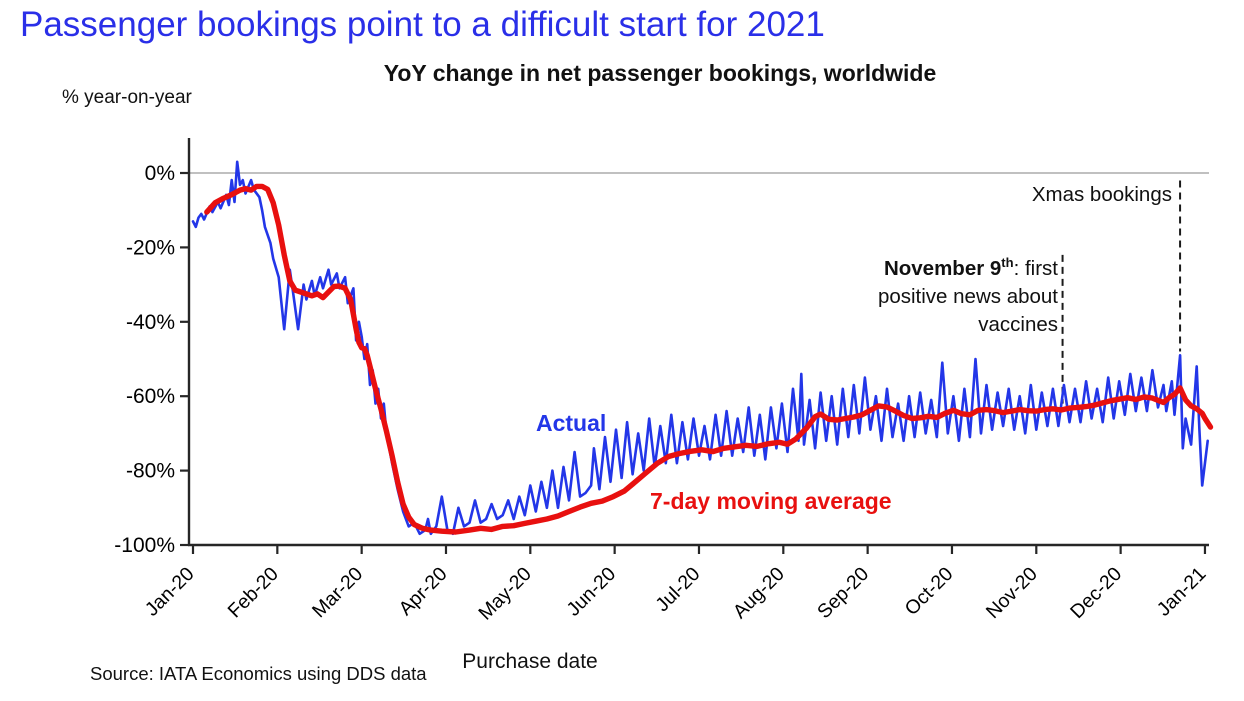 The height and width of the screenshot is (701, 1244). I want to click on x-tick-label: Nov-20, so click(1012, 593).